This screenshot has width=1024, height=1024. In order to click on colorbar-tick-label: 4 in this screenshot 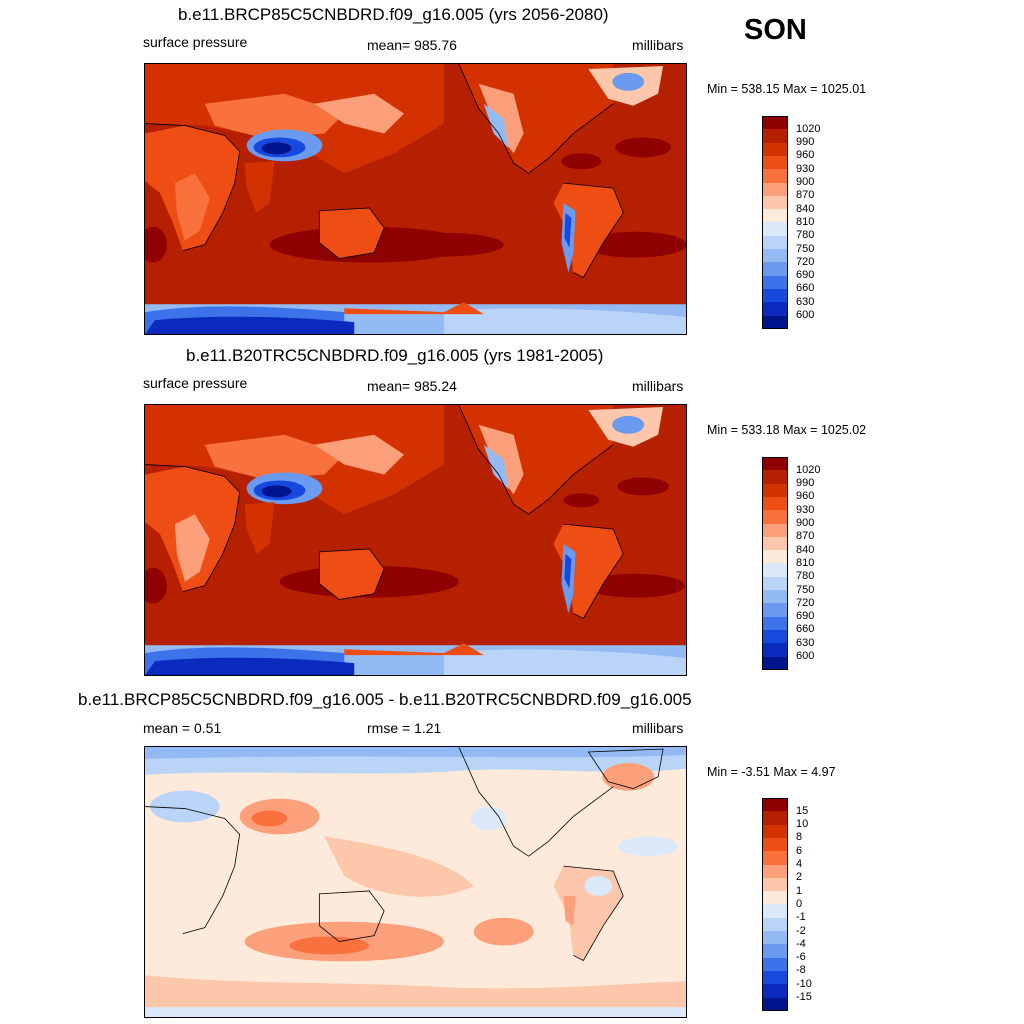, I will do `click(799, 864)`.